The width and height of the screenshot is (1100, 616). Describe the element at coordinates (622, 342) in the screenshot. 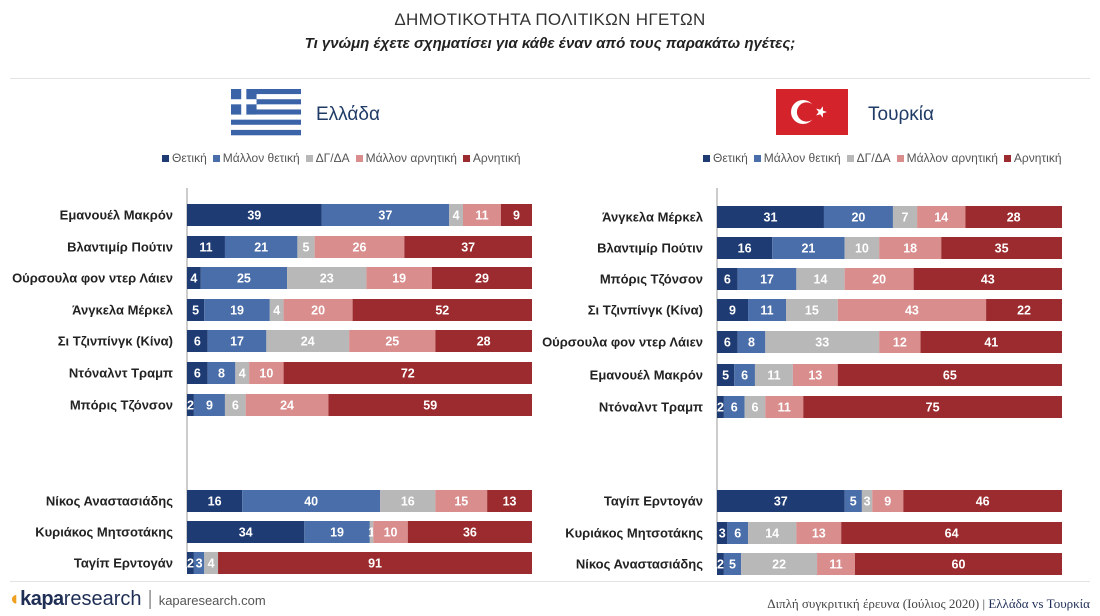

I see `category-label: Ούρσουλα φον ντερ Λάιεν` at that location.